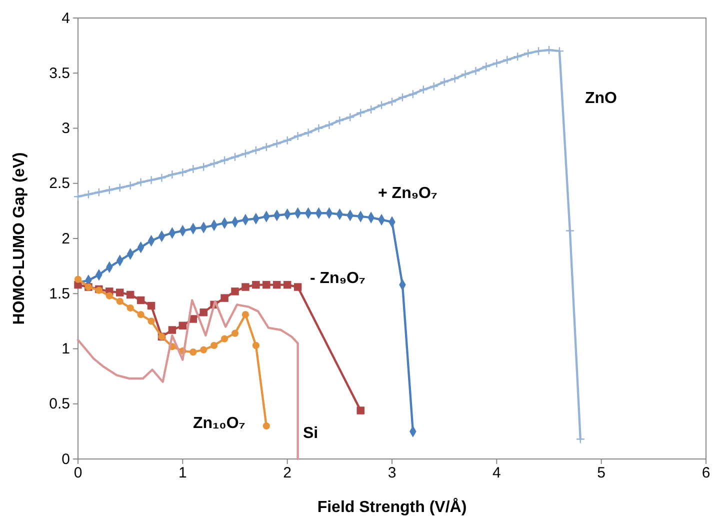 The image size is (716, 525). Describe the element at coordinates (59, 404) in the screenshot. I see `y-tick-label: 0.5` at that location.